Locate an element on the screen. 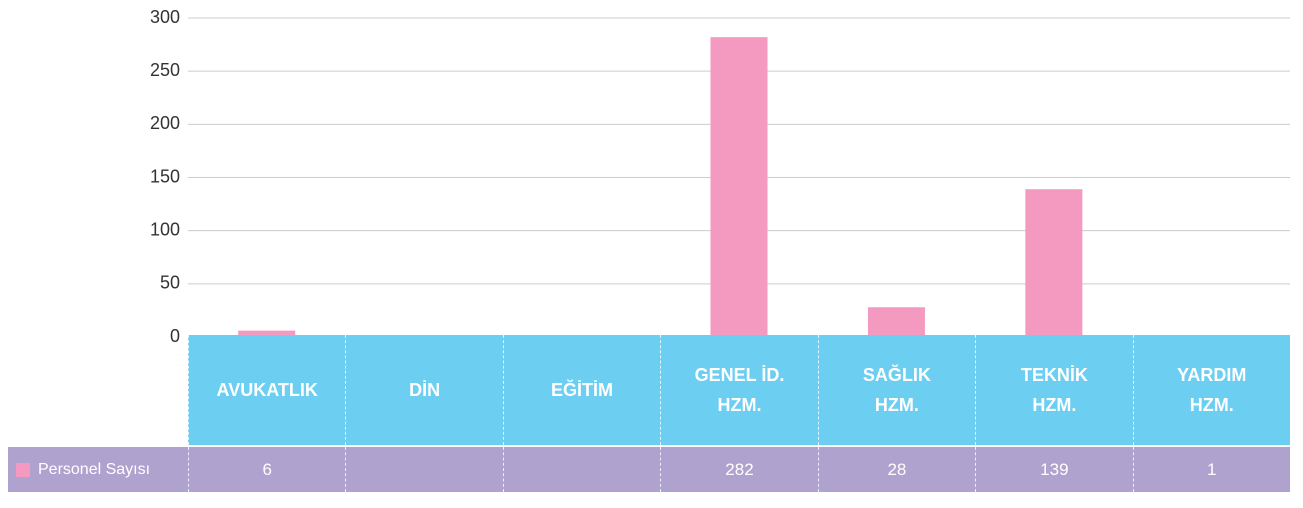 Image resolution: width=1303 pixels, height=508 pixels. value-label: 139 is located at coordinates (1054, 469).